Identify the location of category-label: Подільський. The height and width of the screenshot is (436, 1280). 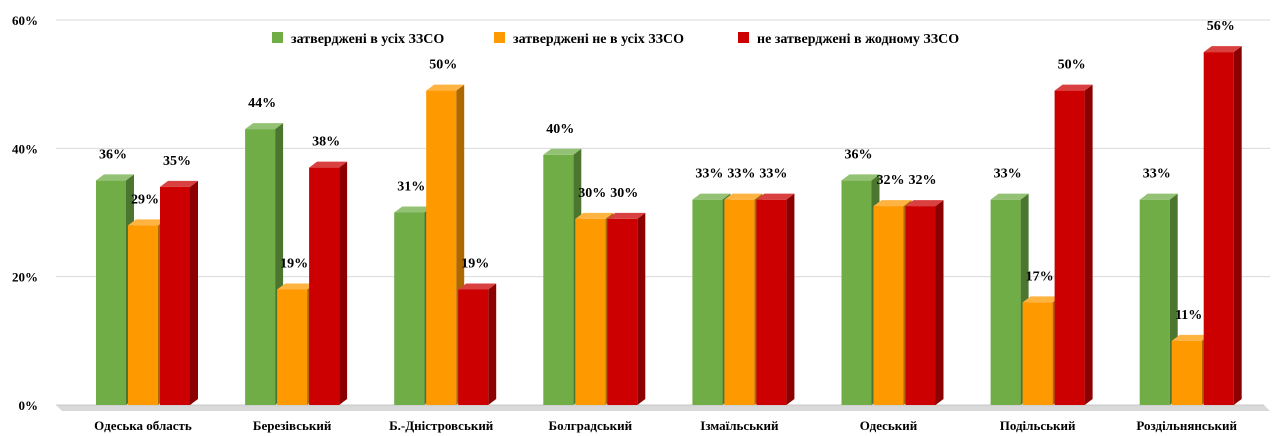
(1038, 425).